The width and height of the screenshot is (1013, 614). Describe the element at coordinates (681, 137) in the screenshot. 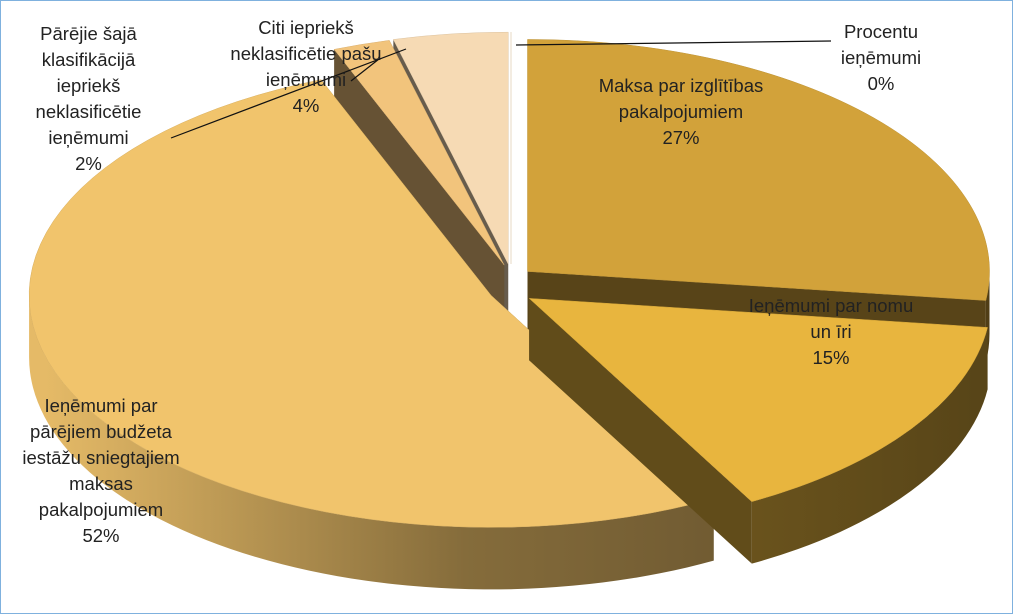

I see `value-label: 27%` at that location.